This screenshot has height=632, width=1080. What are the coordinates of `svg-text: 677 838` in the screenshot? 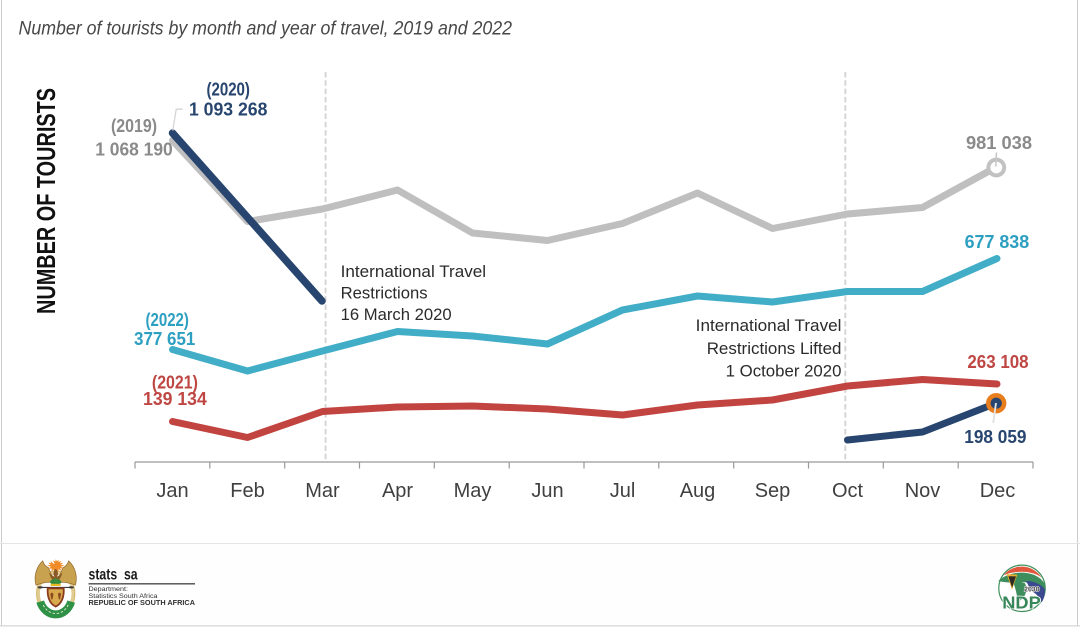 It's located at (997, 242).